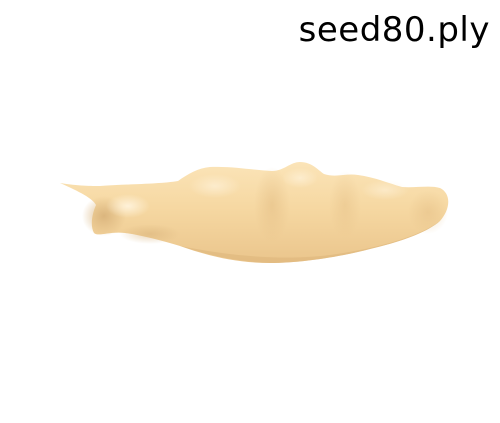 This screenshot has width=500, height=423. Describe the element at coordinates (428, 212) in the screenshot. I see `right-end-shadow` at that location.